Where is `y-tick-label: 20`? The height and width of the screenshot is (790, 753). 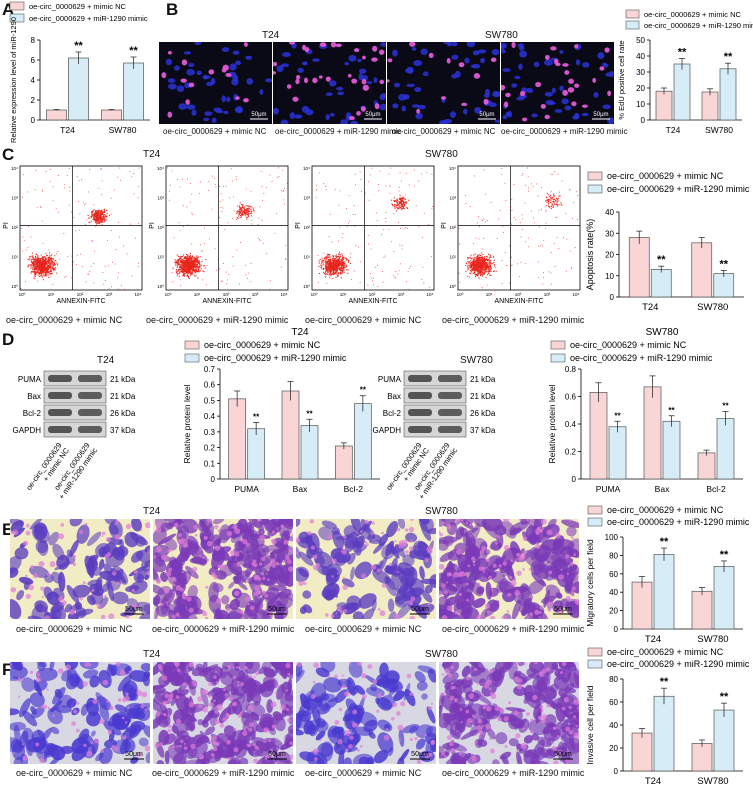
y-tick-label: 20 is located at coordinates (640, 88).